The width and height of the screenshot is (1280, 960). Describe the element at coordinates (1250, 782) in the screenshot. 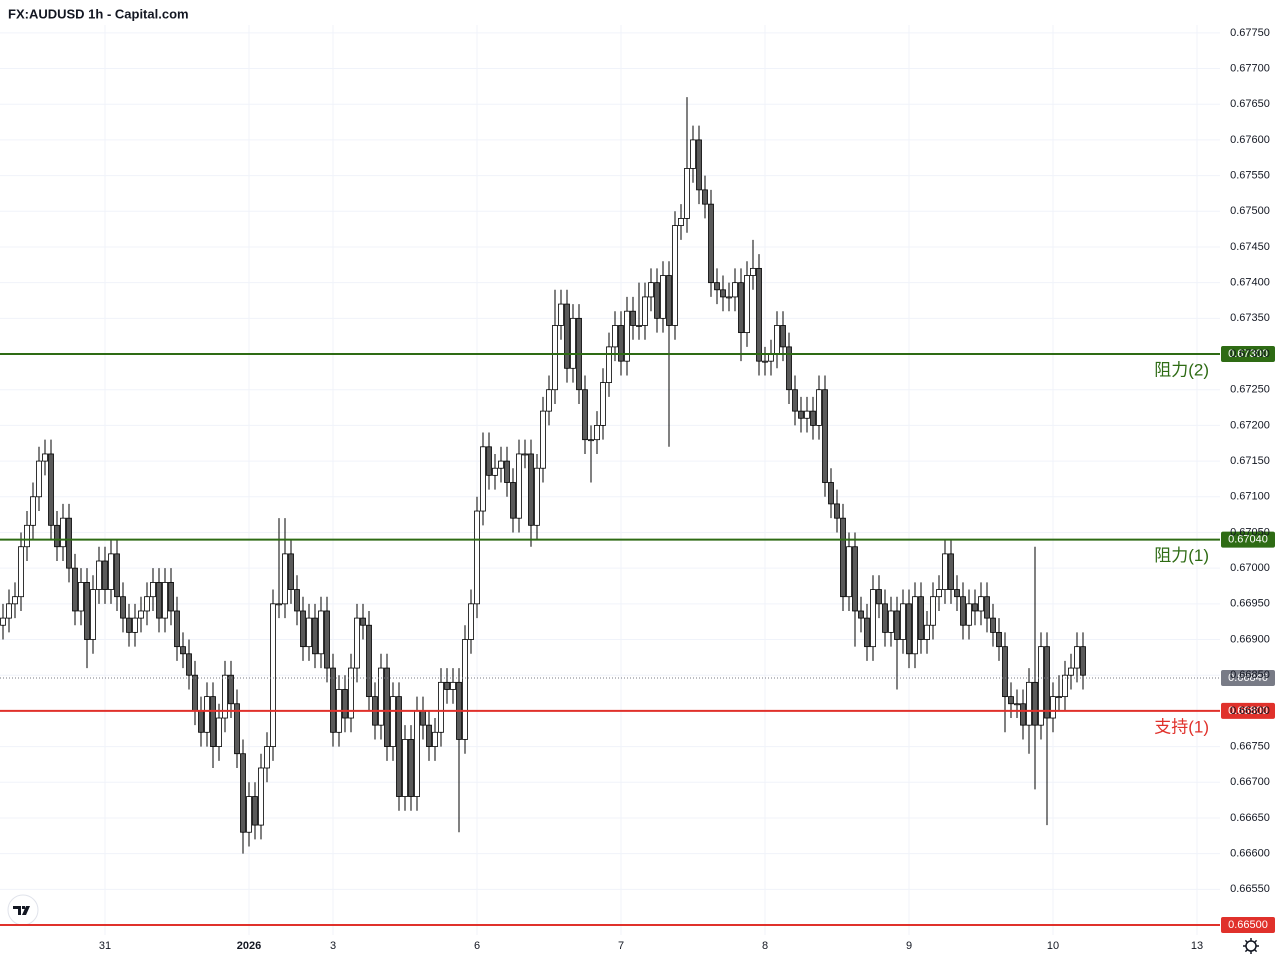

I see `y-tick-label: 0.66700` at that location.